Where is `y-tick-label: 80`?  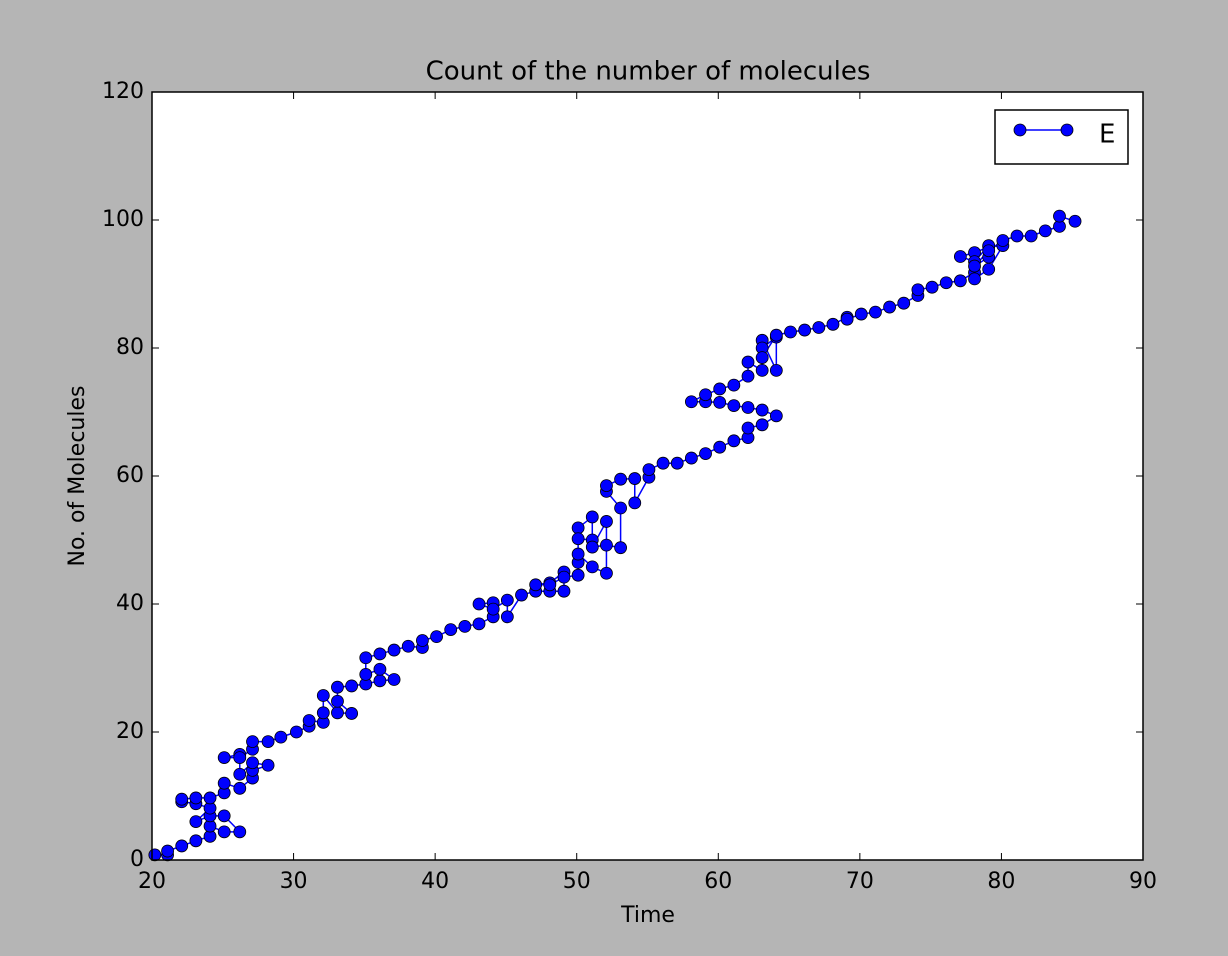 y-tick-label: 80 is located at coordinates (130, 347).